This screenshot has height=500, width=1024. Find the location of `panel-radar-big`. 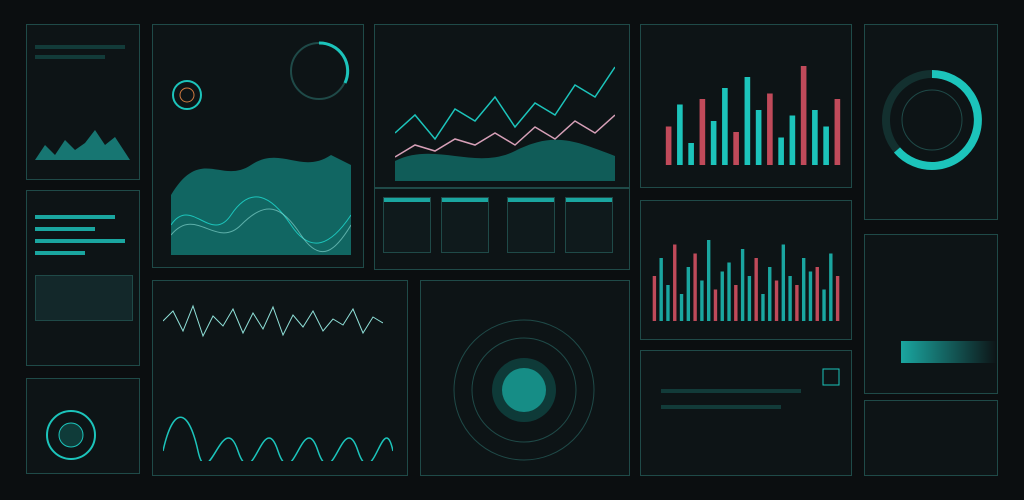

panel-radar-big is located at coordinates (525, 378).